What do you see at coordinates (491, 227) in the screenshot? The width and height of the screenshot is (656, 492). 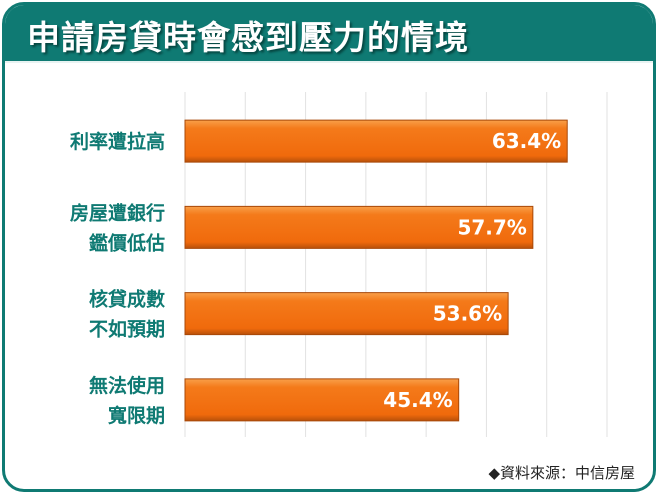 I see `data-label: 57.7%` at bounding box center [491, 227].